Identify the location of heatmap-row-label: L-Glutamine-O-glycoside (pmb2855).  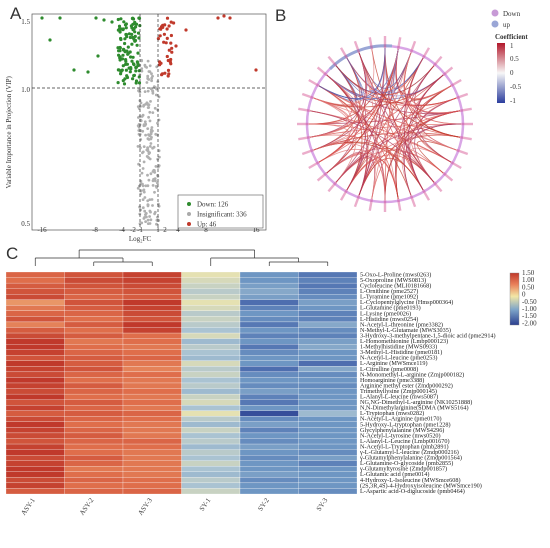
(406, 463).